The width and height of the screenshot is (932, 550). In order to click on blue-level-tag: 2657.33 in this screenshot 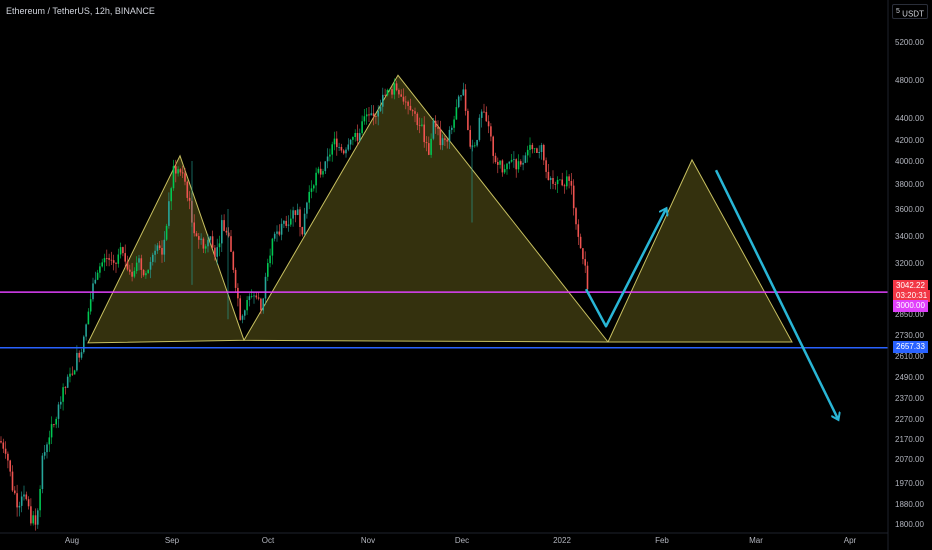, I will do `click(910, 347)`.